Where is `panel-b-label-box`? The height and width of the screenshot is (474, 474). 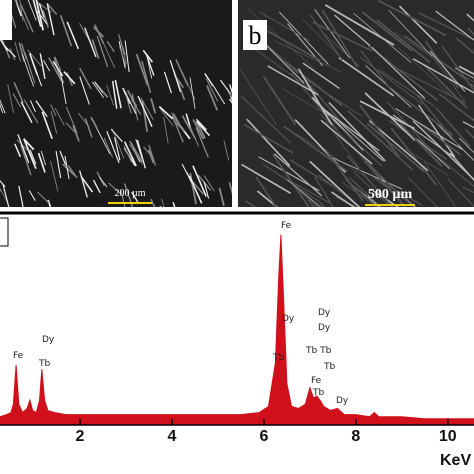
panel-b-label-box is located at coordinates (255, 35).